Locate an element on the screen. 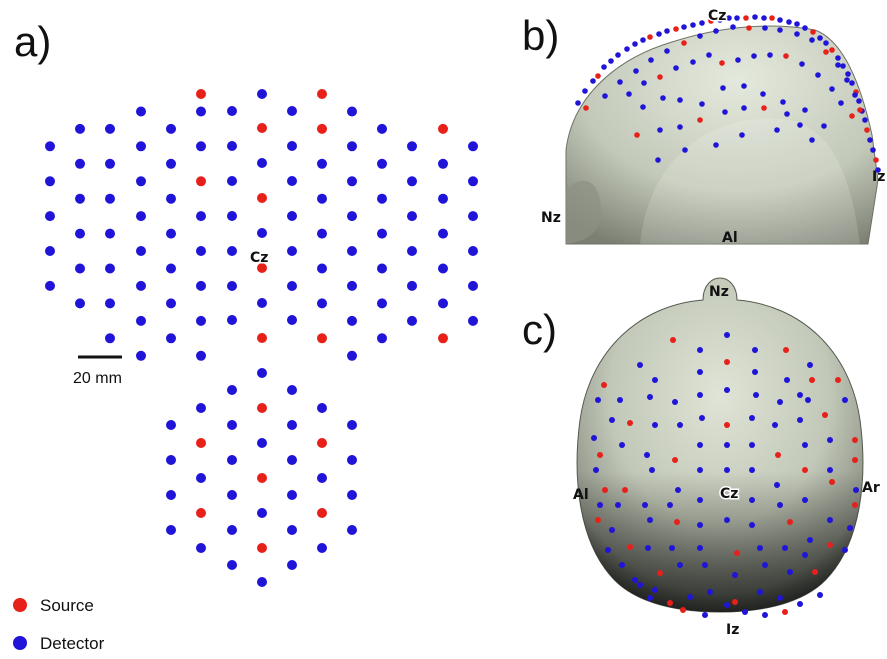  head-side-highlight is located at coordinates (750, 181).